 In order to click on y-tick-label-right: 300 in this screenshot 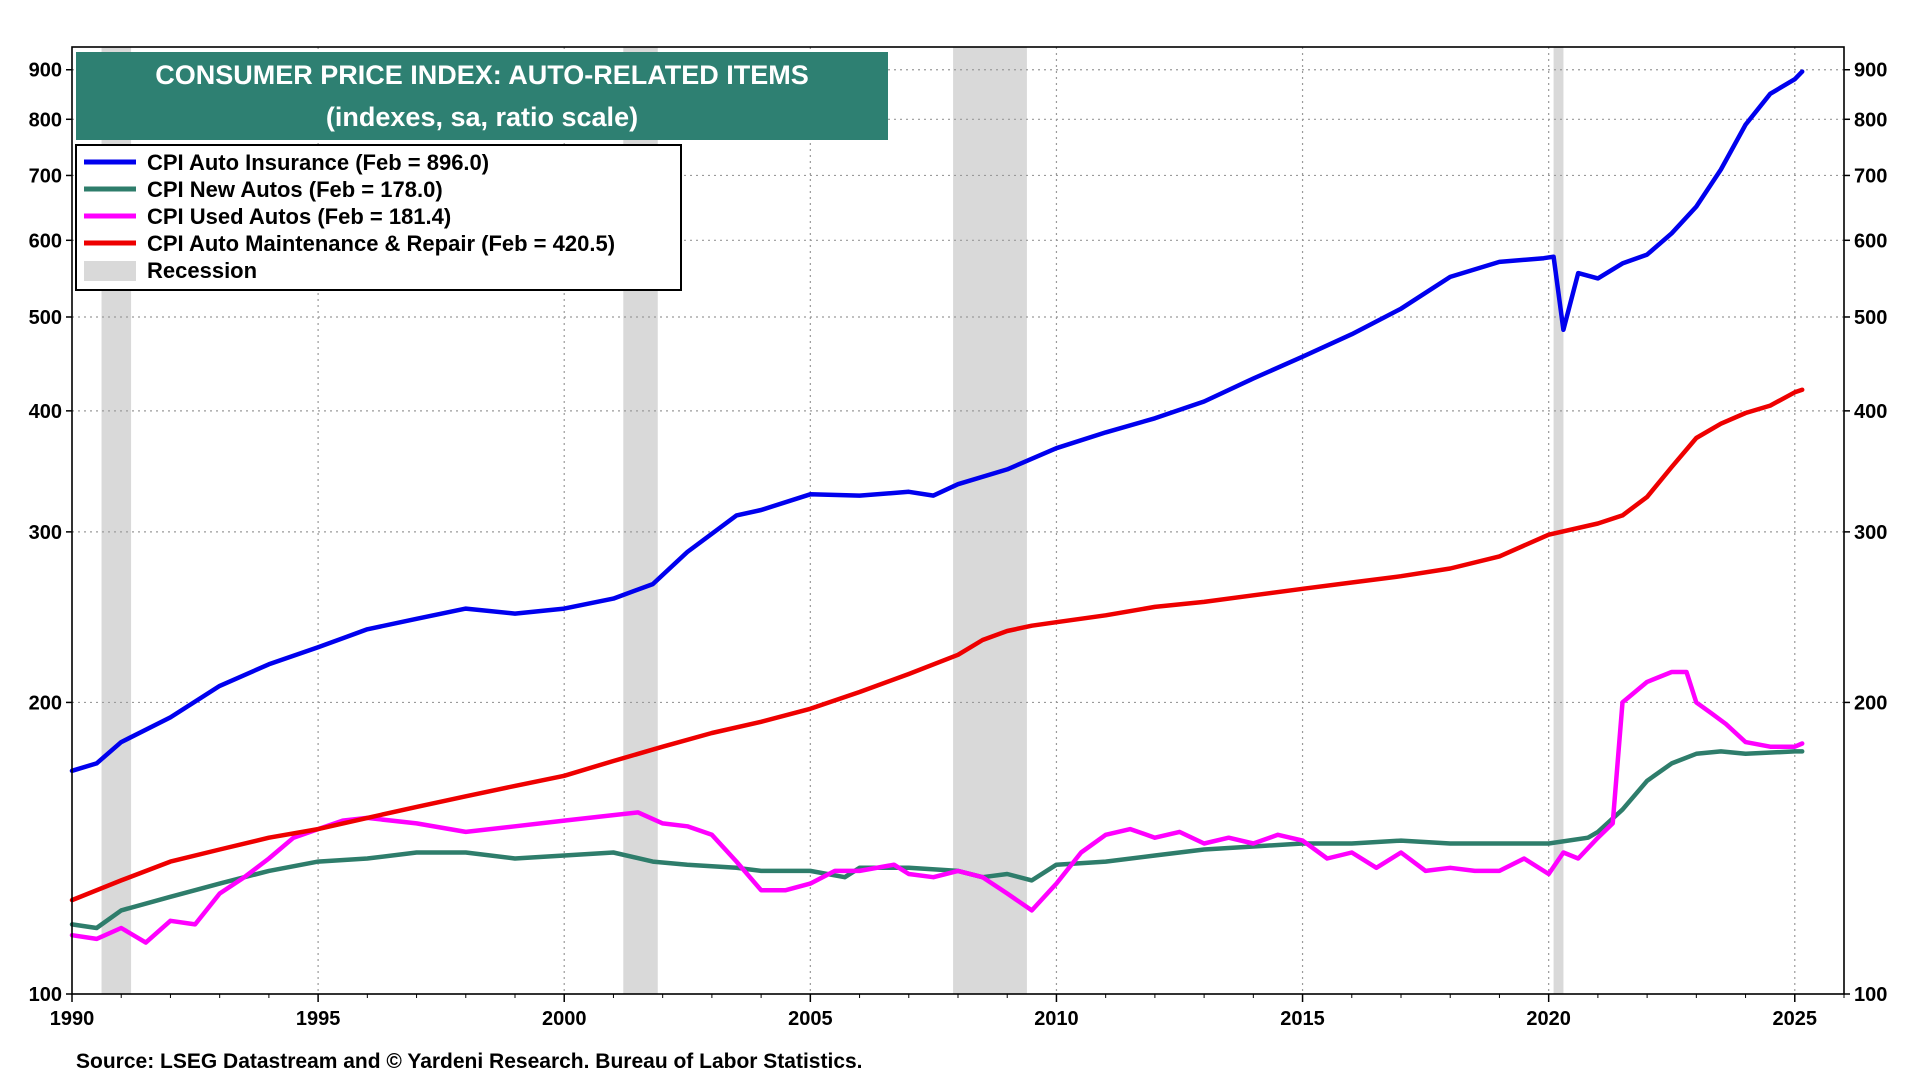, I will do `click(1870, 533)`.